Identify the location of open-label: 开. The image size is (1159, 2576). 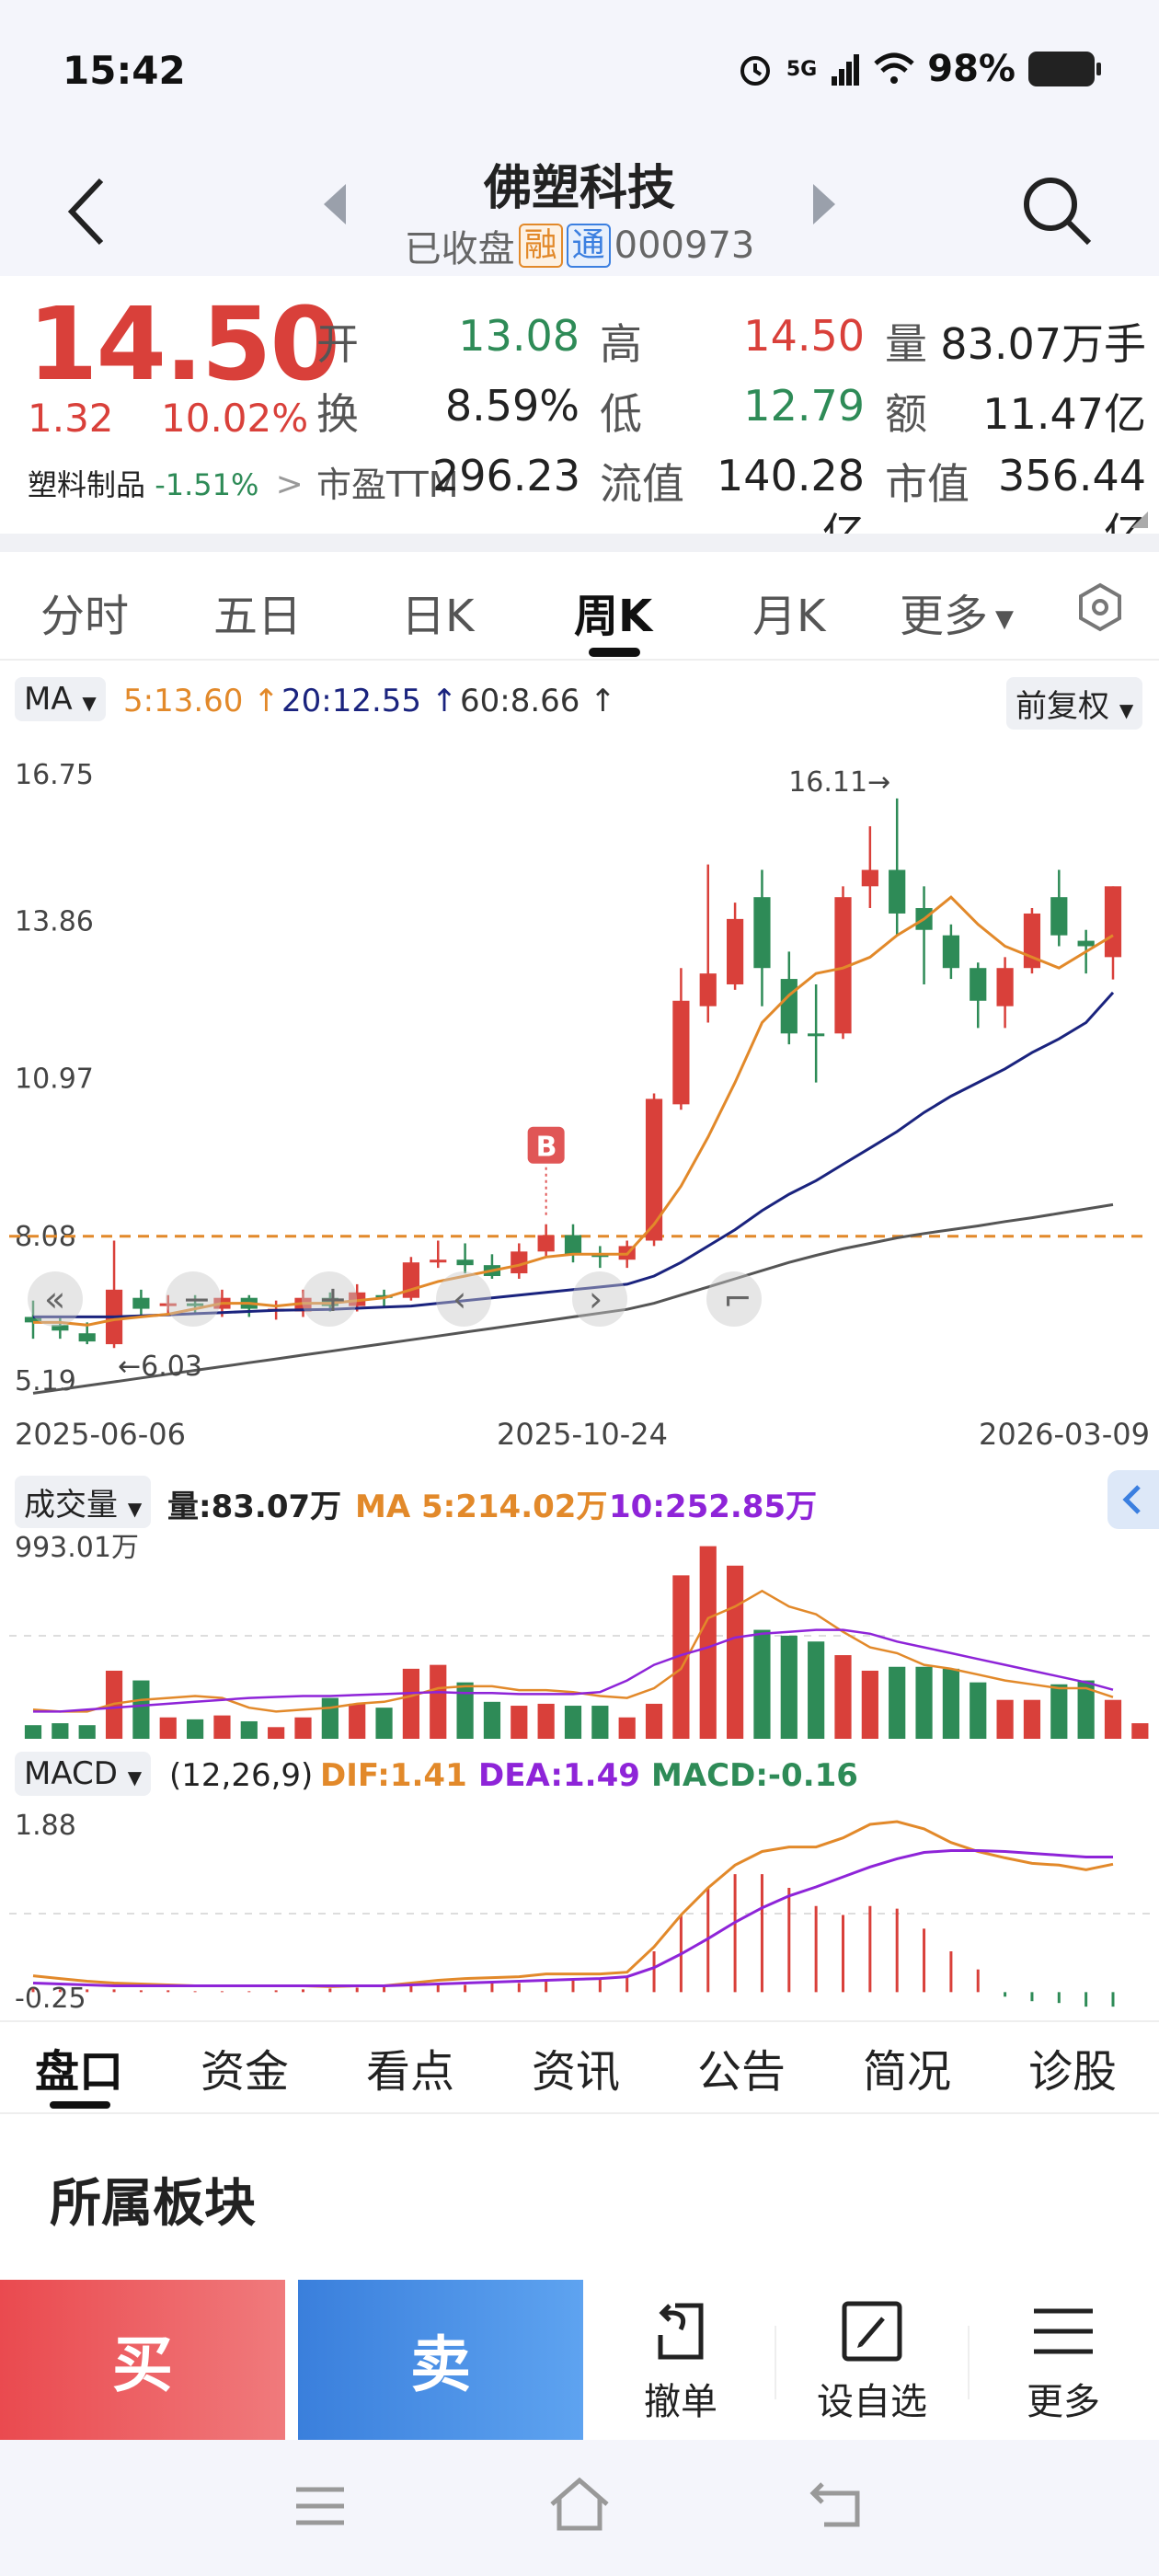
(337, 344).